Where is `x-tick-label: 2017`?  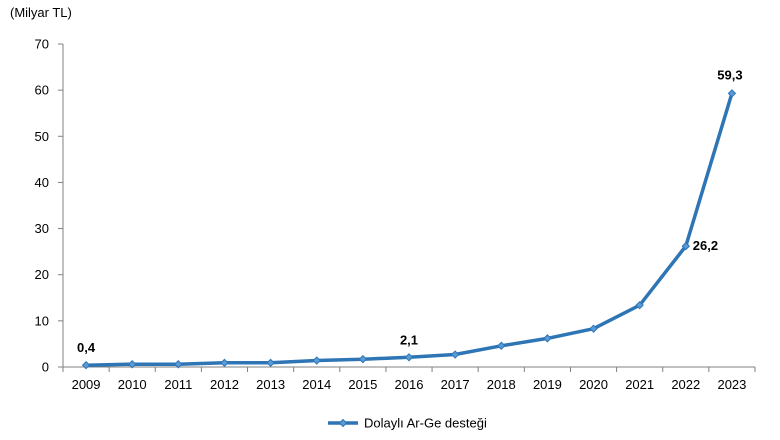 x-tick-label: 2017 is located at coordinates (455, 384).